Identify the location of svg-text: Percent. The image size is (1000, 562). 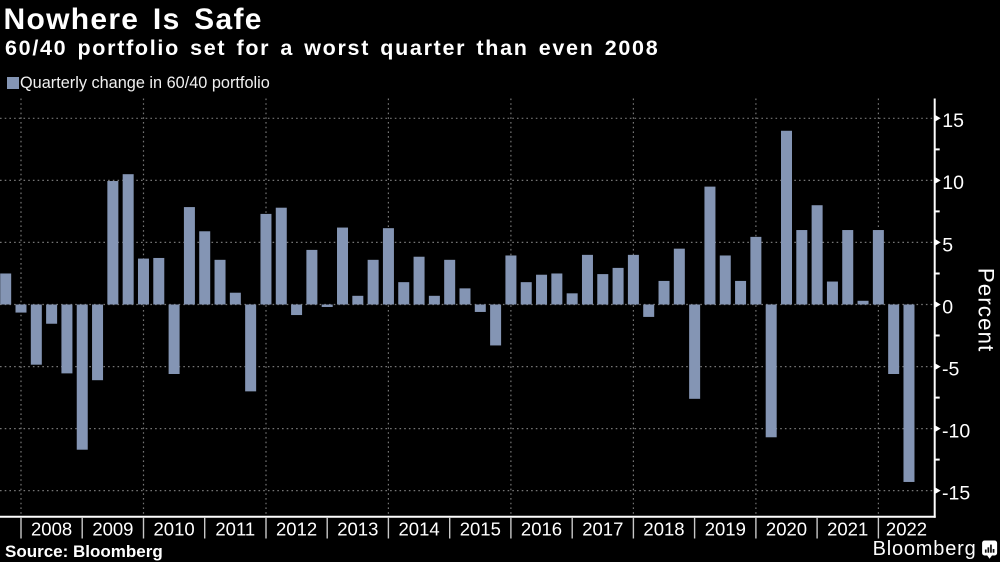
(986, 310).